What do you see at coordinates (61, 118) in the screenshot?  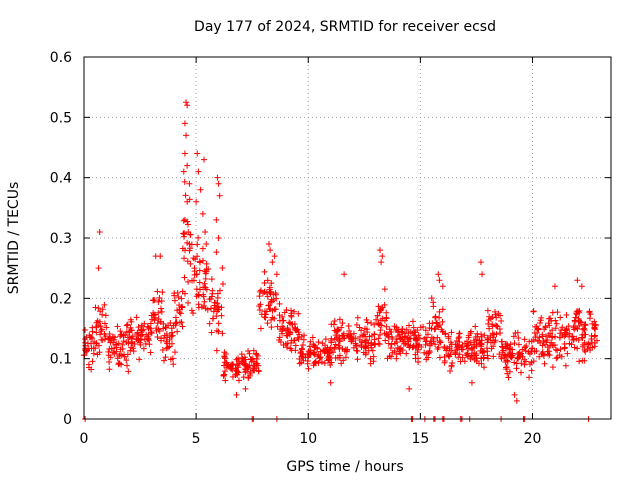 I see `y-tick-label: 0.5` at bounding box center [61, 118].